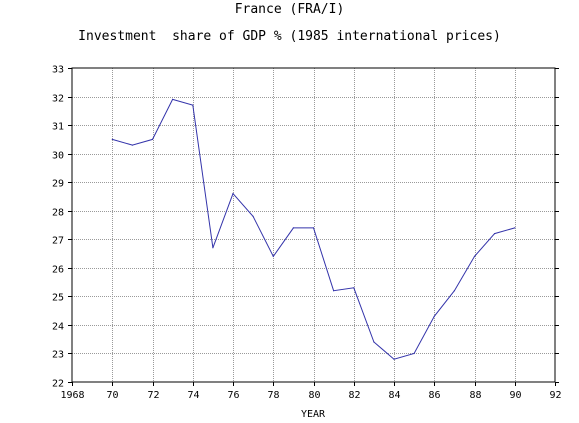 This screenshot has height=423, width=579. I want to click on x-tick-label: 74, so click(193, 395).